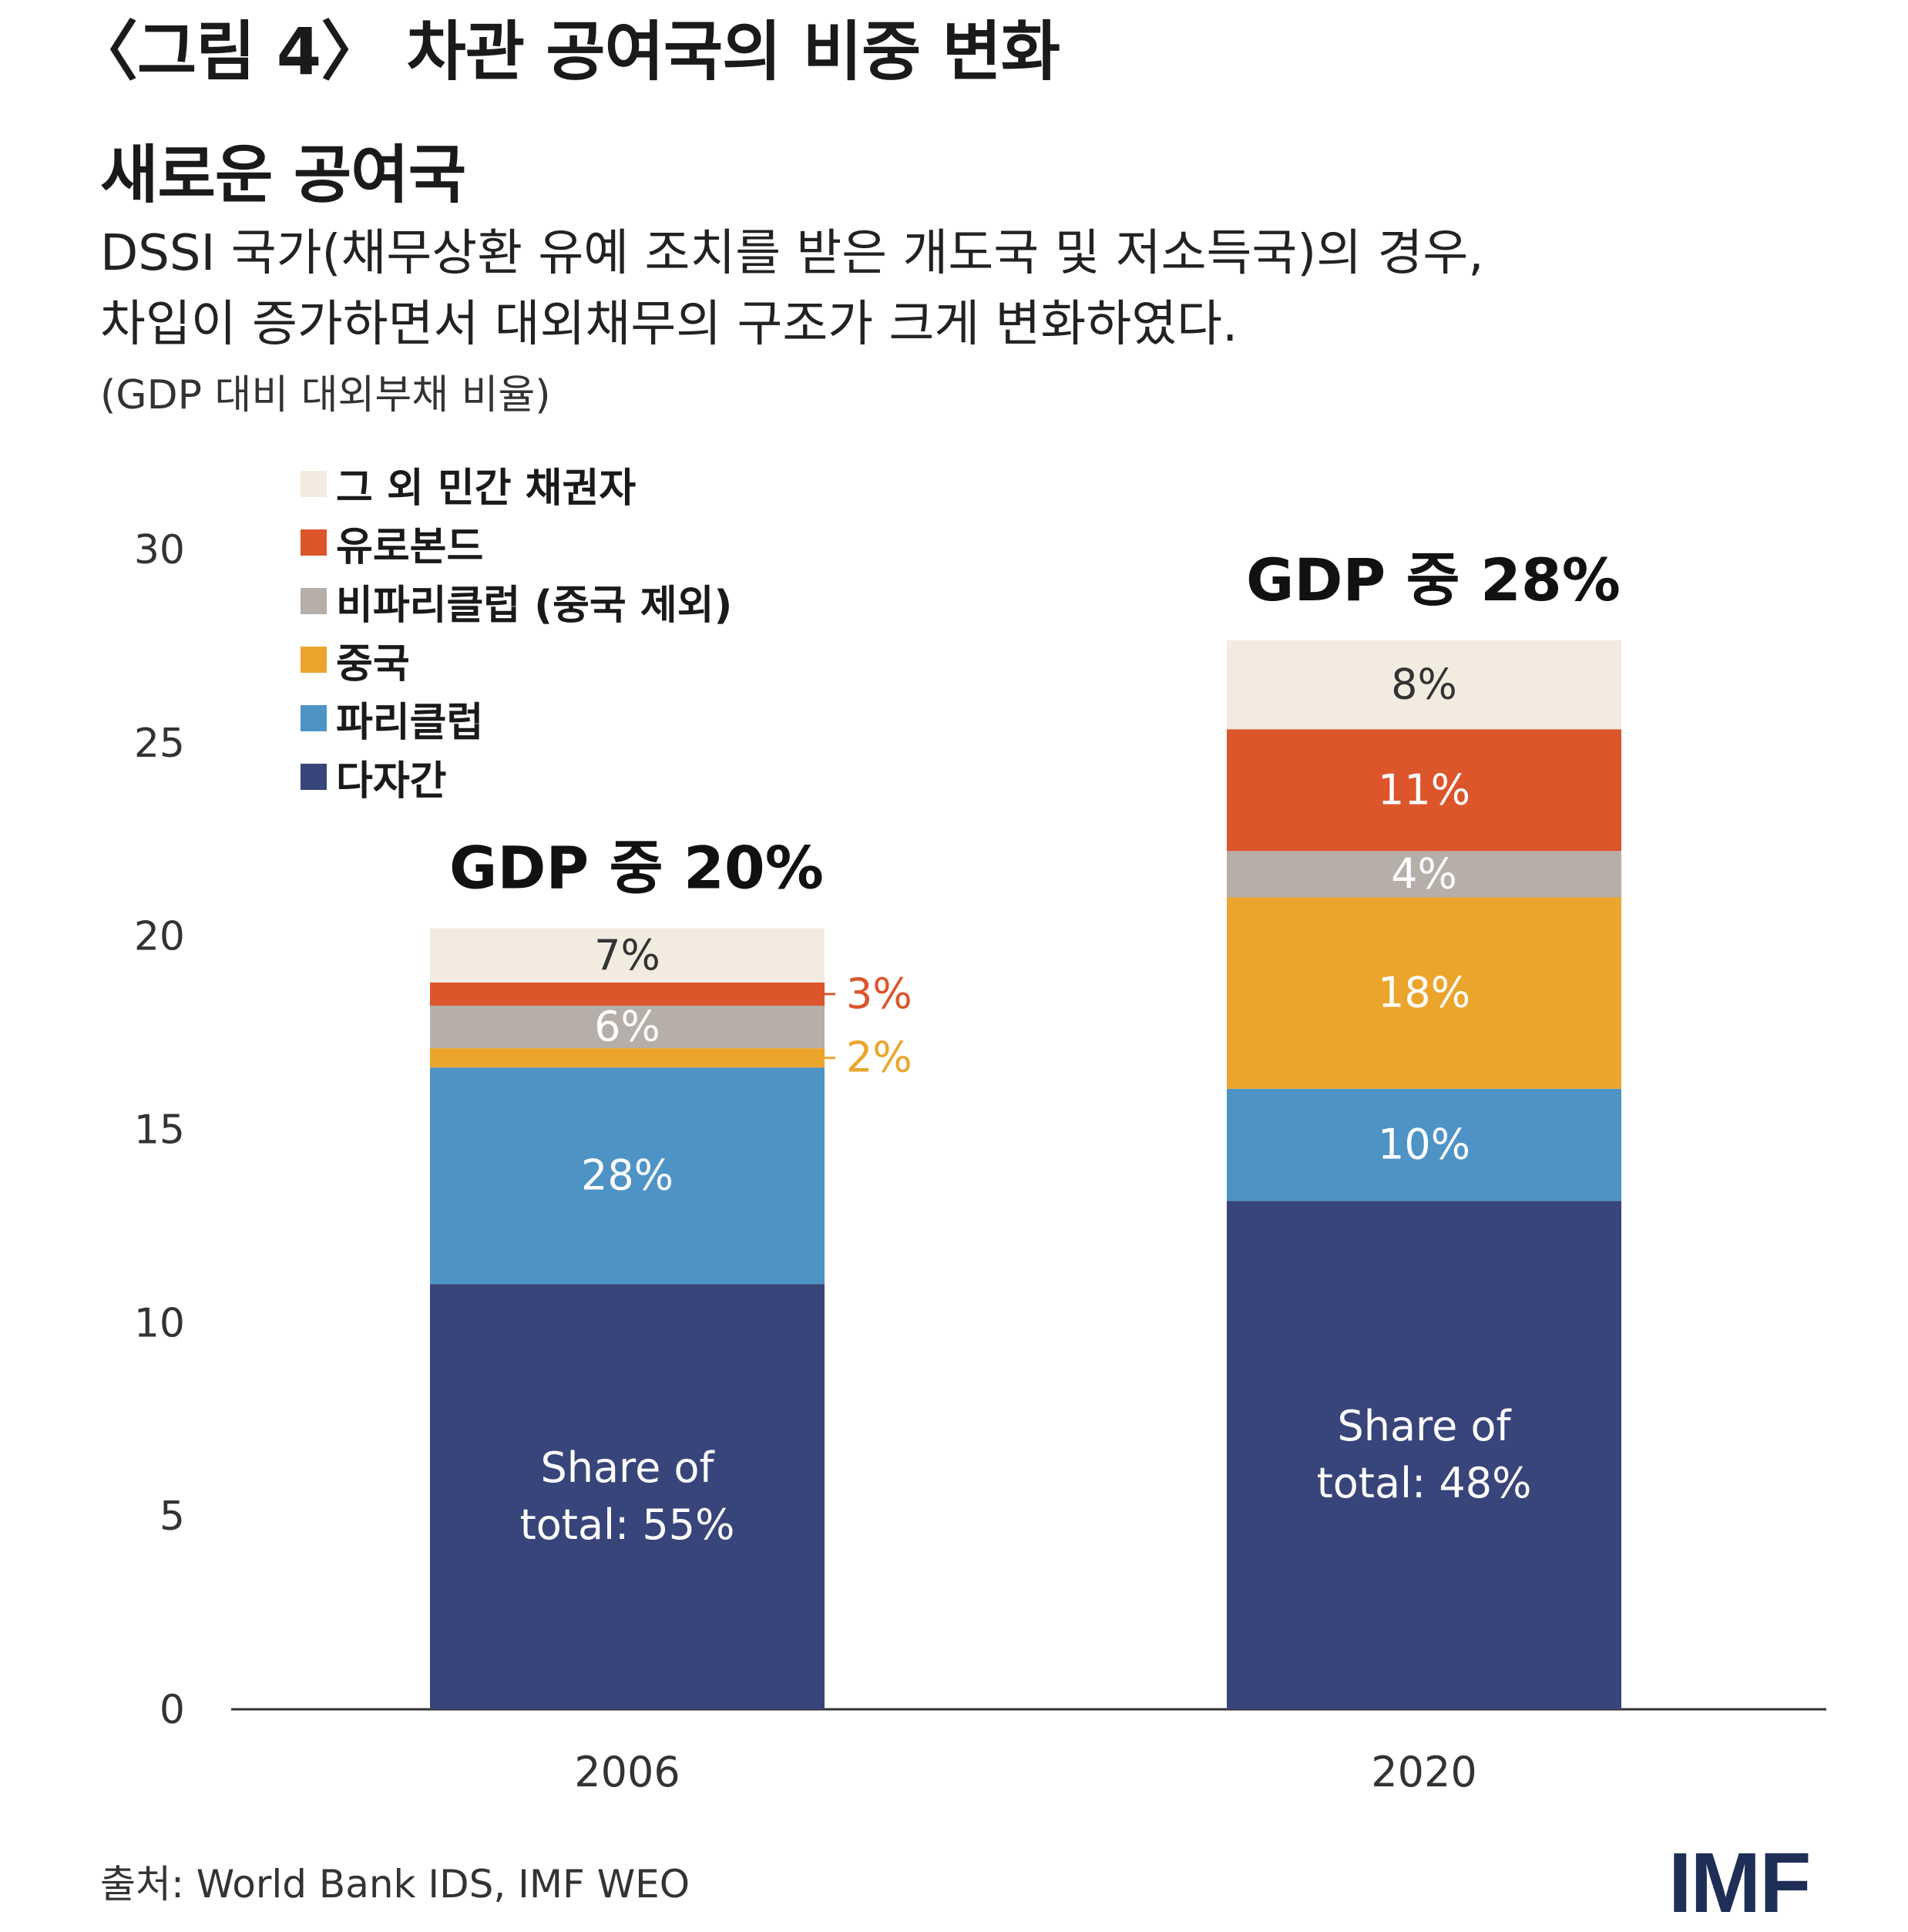  What do you see at coordinates (410, 722) in the screenshot?
I see `legend-label: 파리클럽` at bounding box center [410, 722].